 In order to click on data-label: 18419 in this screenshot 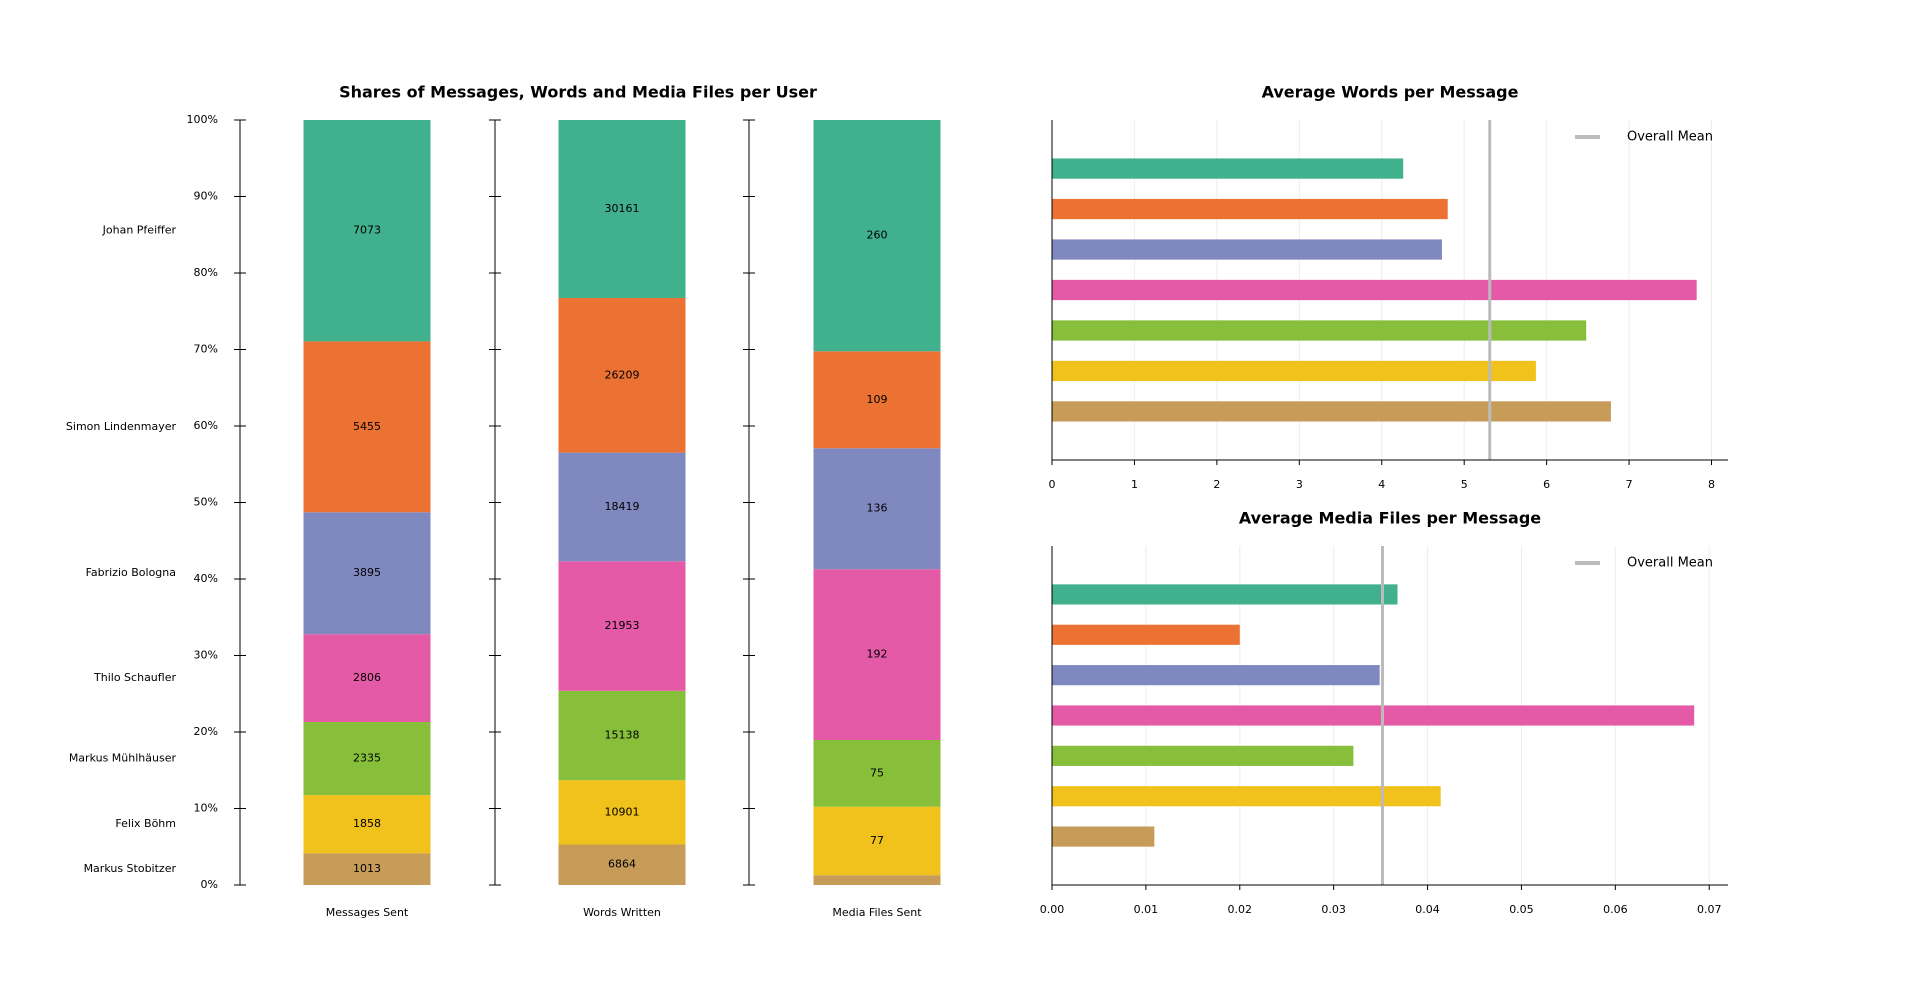, I will do `click(622, 506)`.